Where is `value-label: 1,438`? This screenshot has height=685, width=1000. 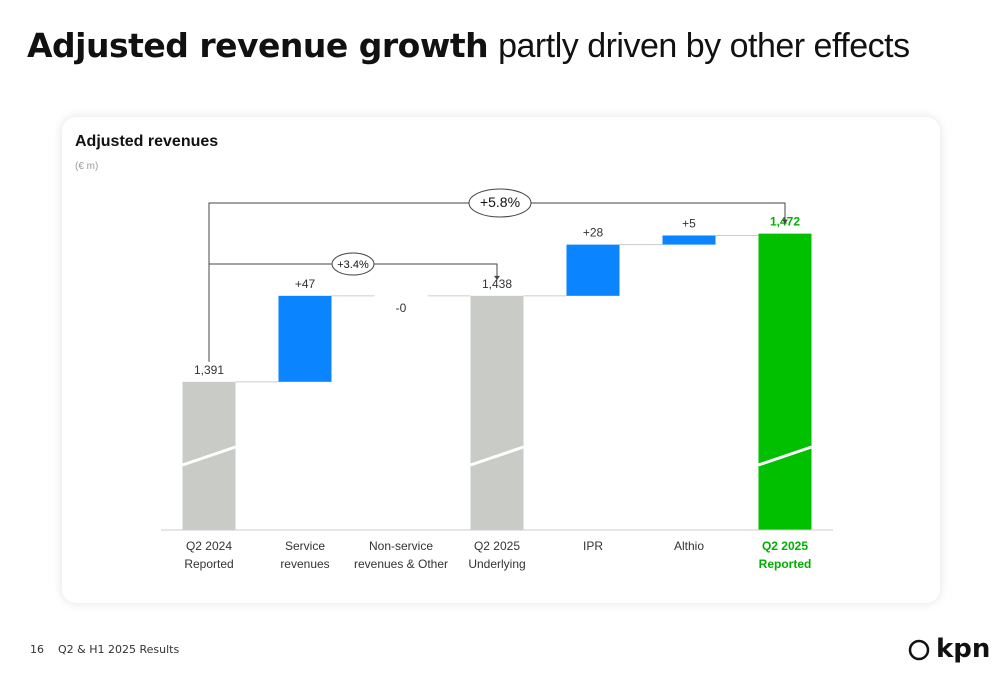 value-label: 1,438 is located at coordinates (497, 284).